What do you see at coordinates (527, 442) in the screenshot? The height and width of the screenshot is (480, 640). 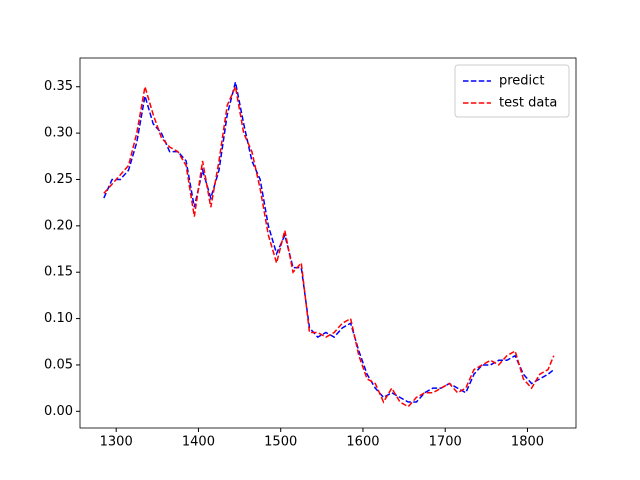 I see `x-tick-label: 1800` at bounding box center [527, 442].